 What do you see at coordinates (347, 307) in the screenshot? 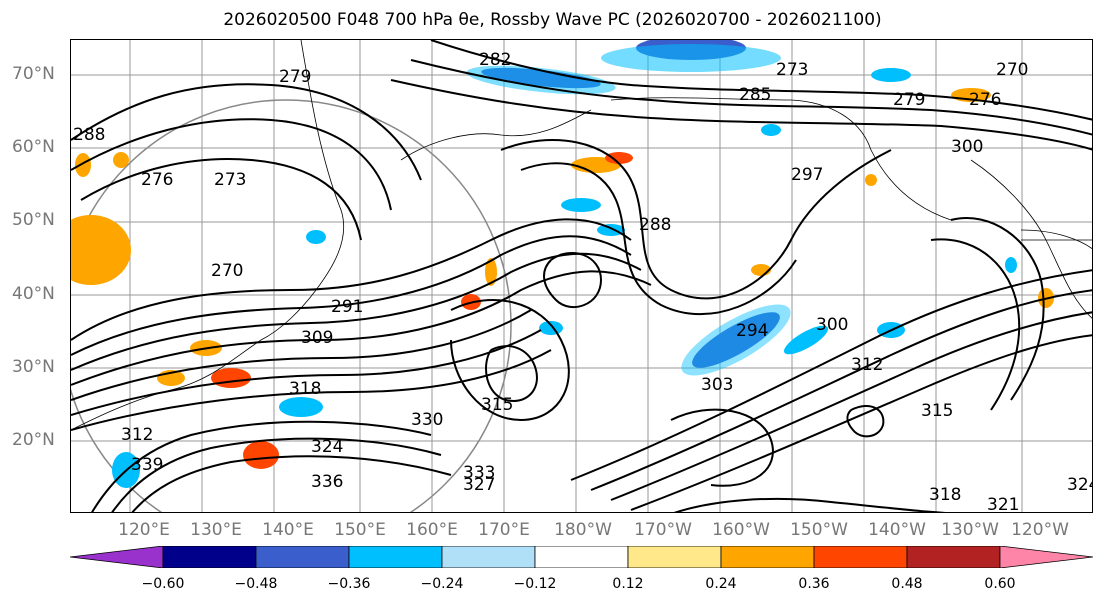
I see `contour-label: 291` at bounding box center [347, 307].